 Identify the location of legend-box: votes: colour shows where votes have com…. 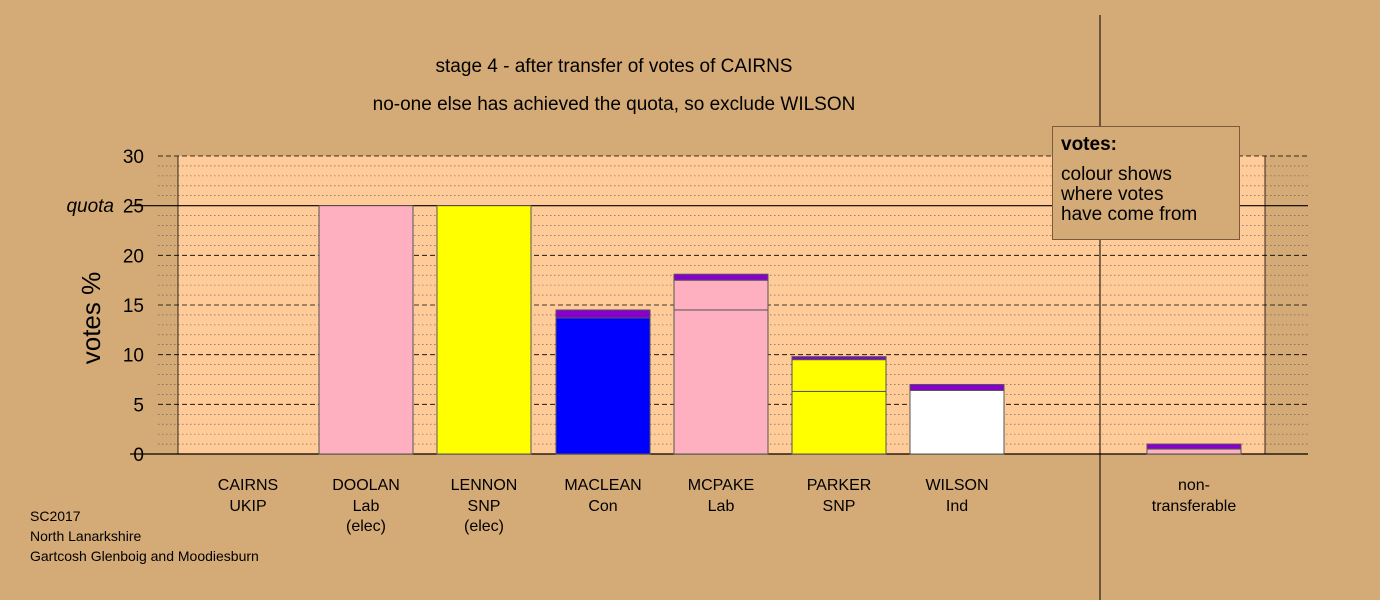
(1146, 183).